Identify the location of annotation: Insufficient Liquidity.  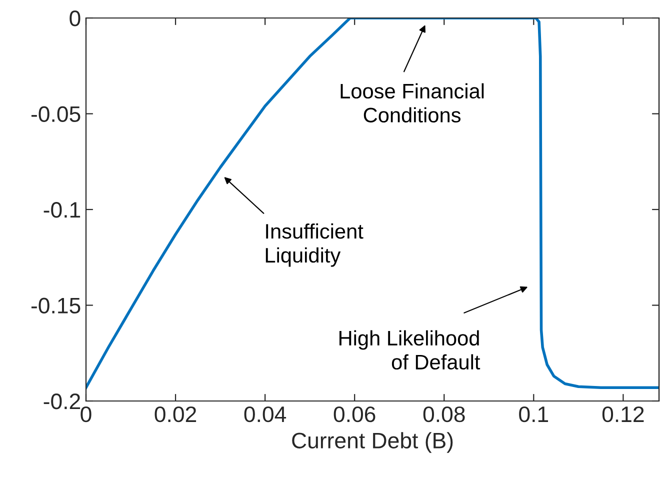
(315, 245).